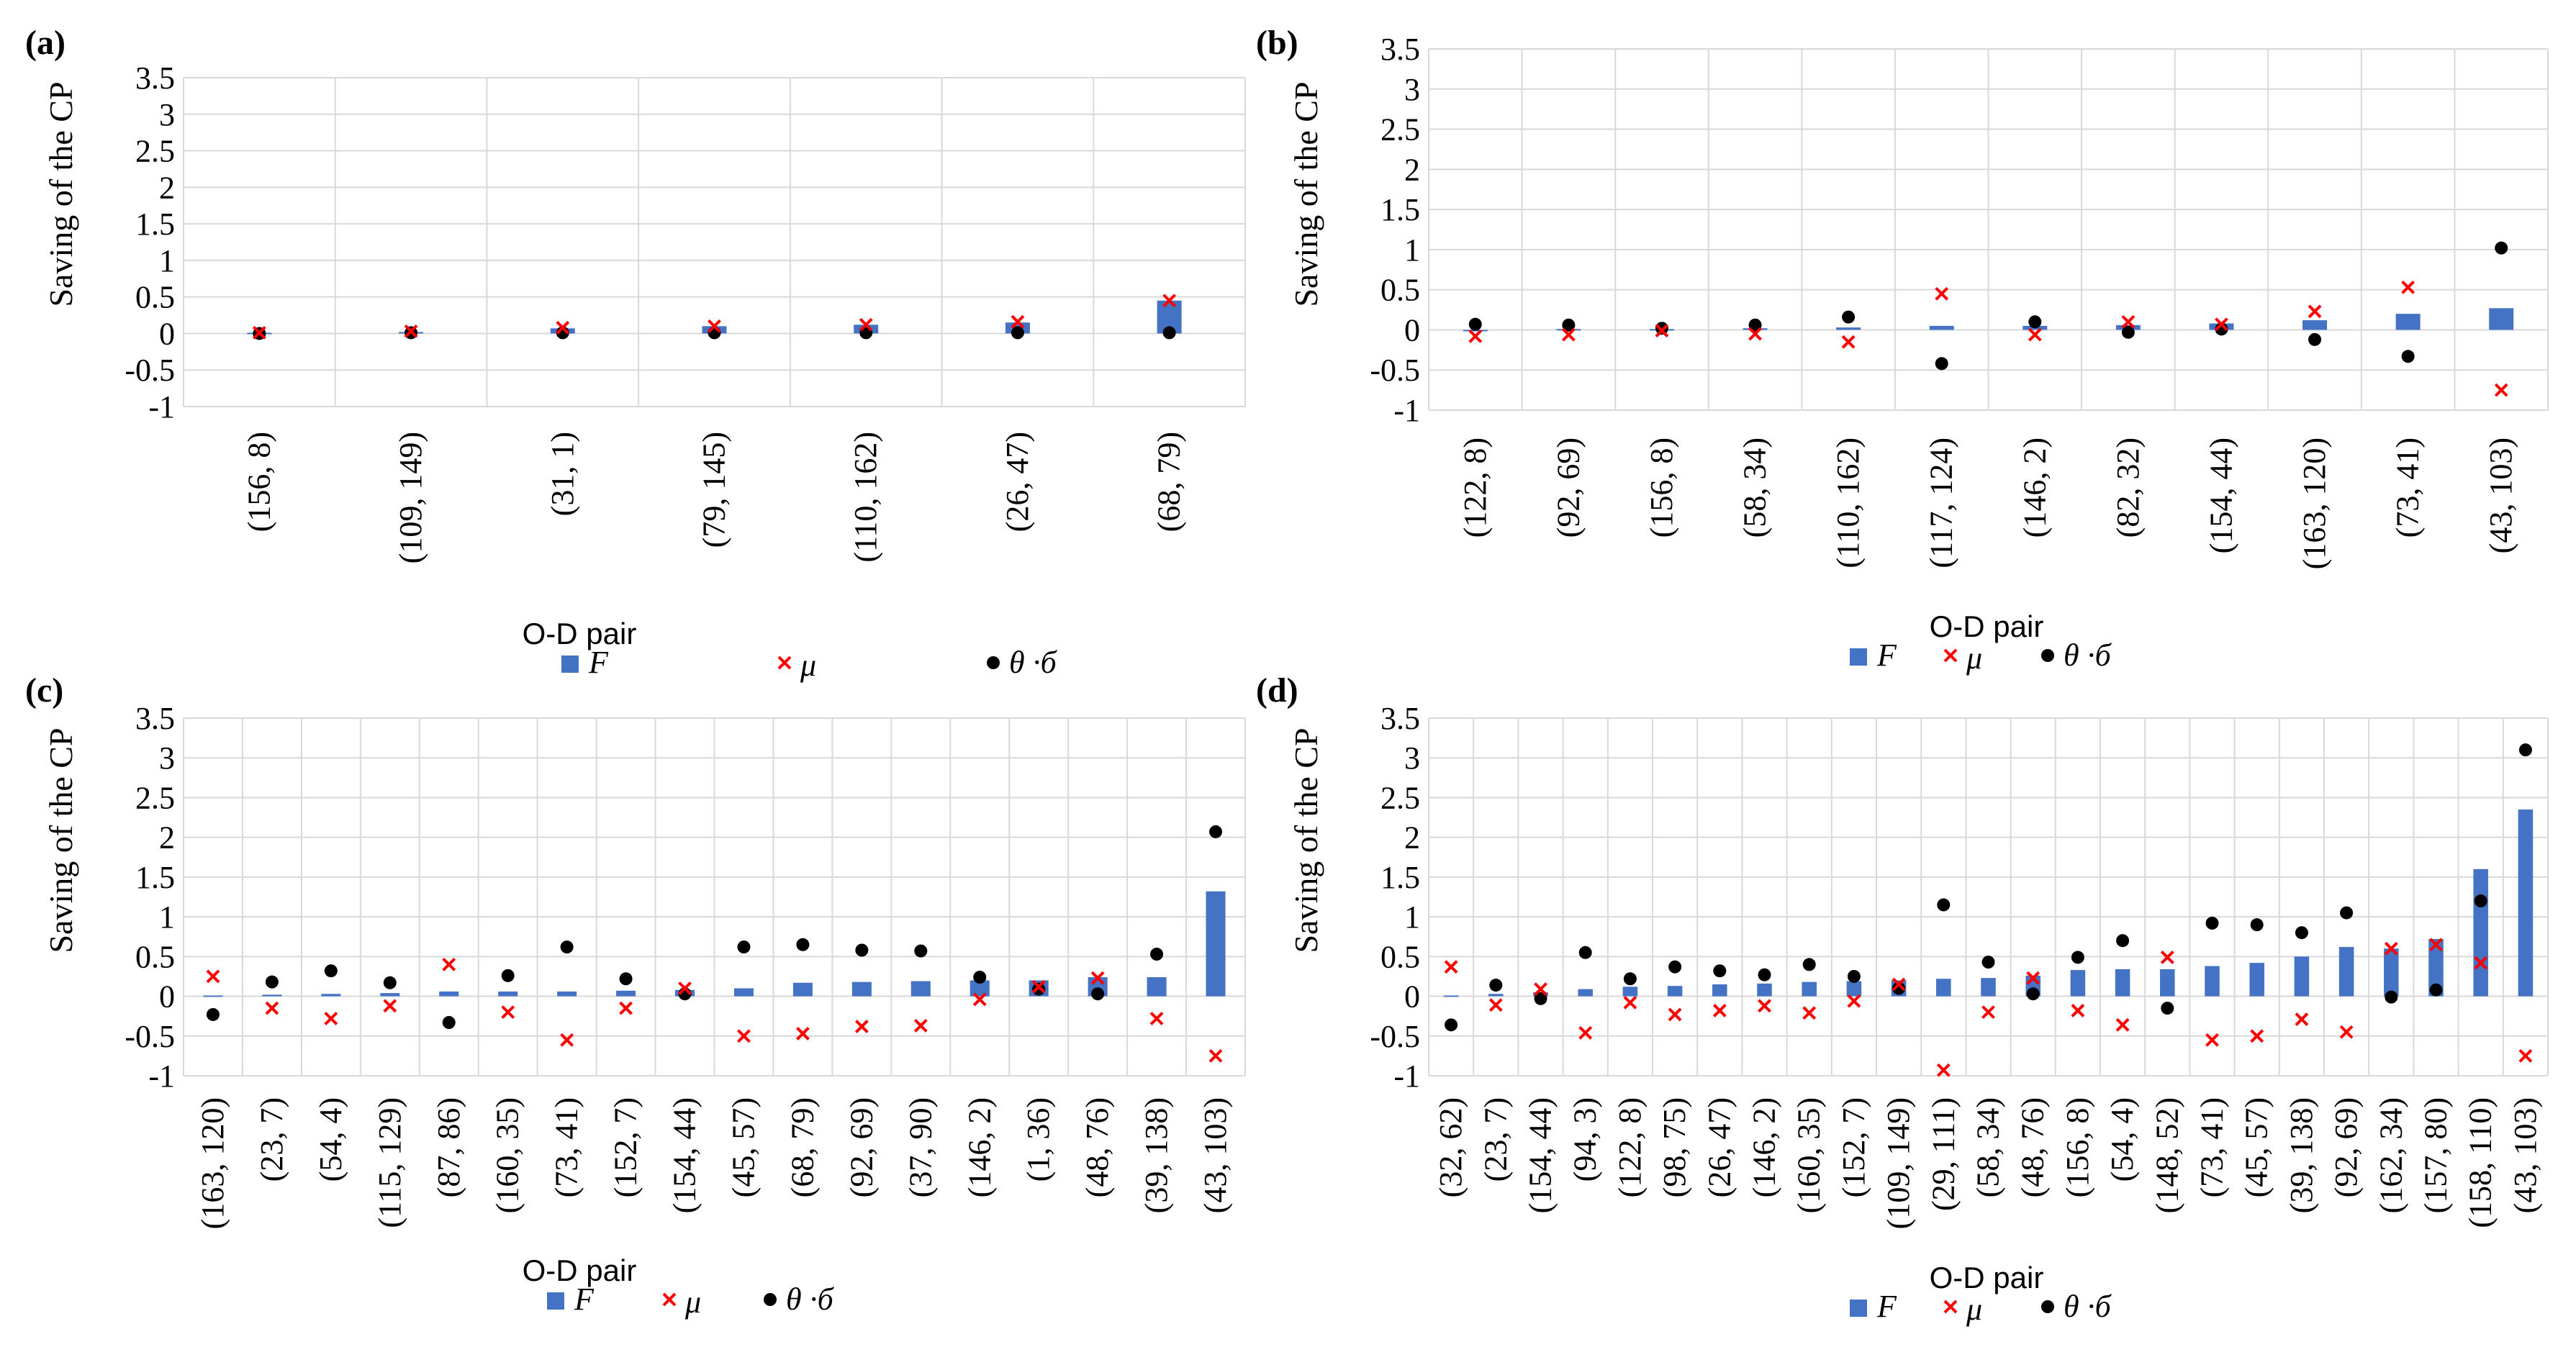 The height and width of the screenshot is (1365, 2576). What do you see at coordinates (44, 690) in the screenshot?
I see `panel-label: (c)` at bounding box center [44, 690].